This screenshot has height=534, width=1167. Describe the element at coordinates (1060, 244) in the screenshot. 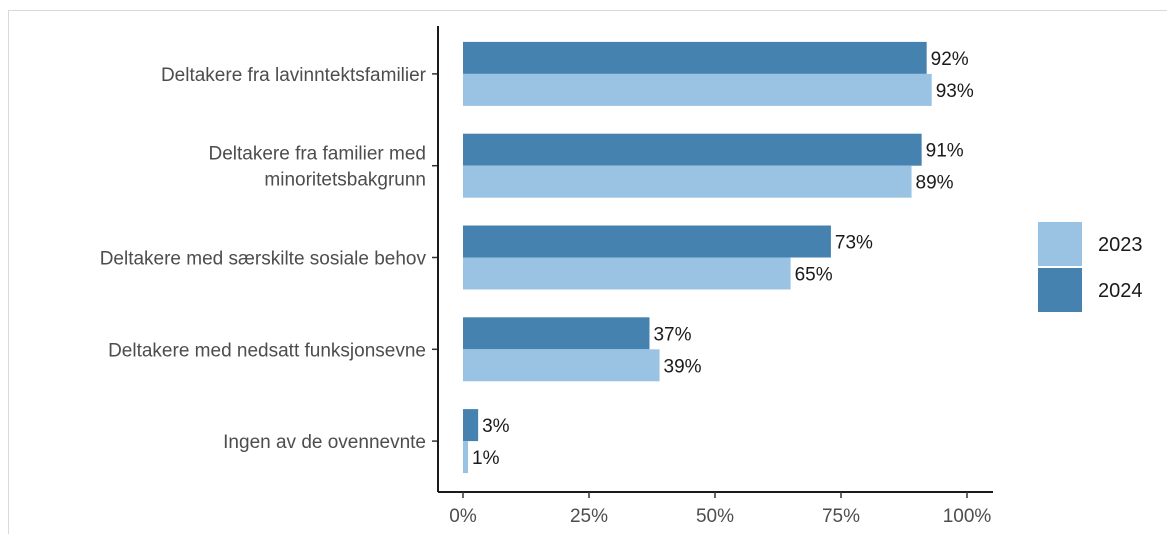

I see `legend-key-2023` at that location.